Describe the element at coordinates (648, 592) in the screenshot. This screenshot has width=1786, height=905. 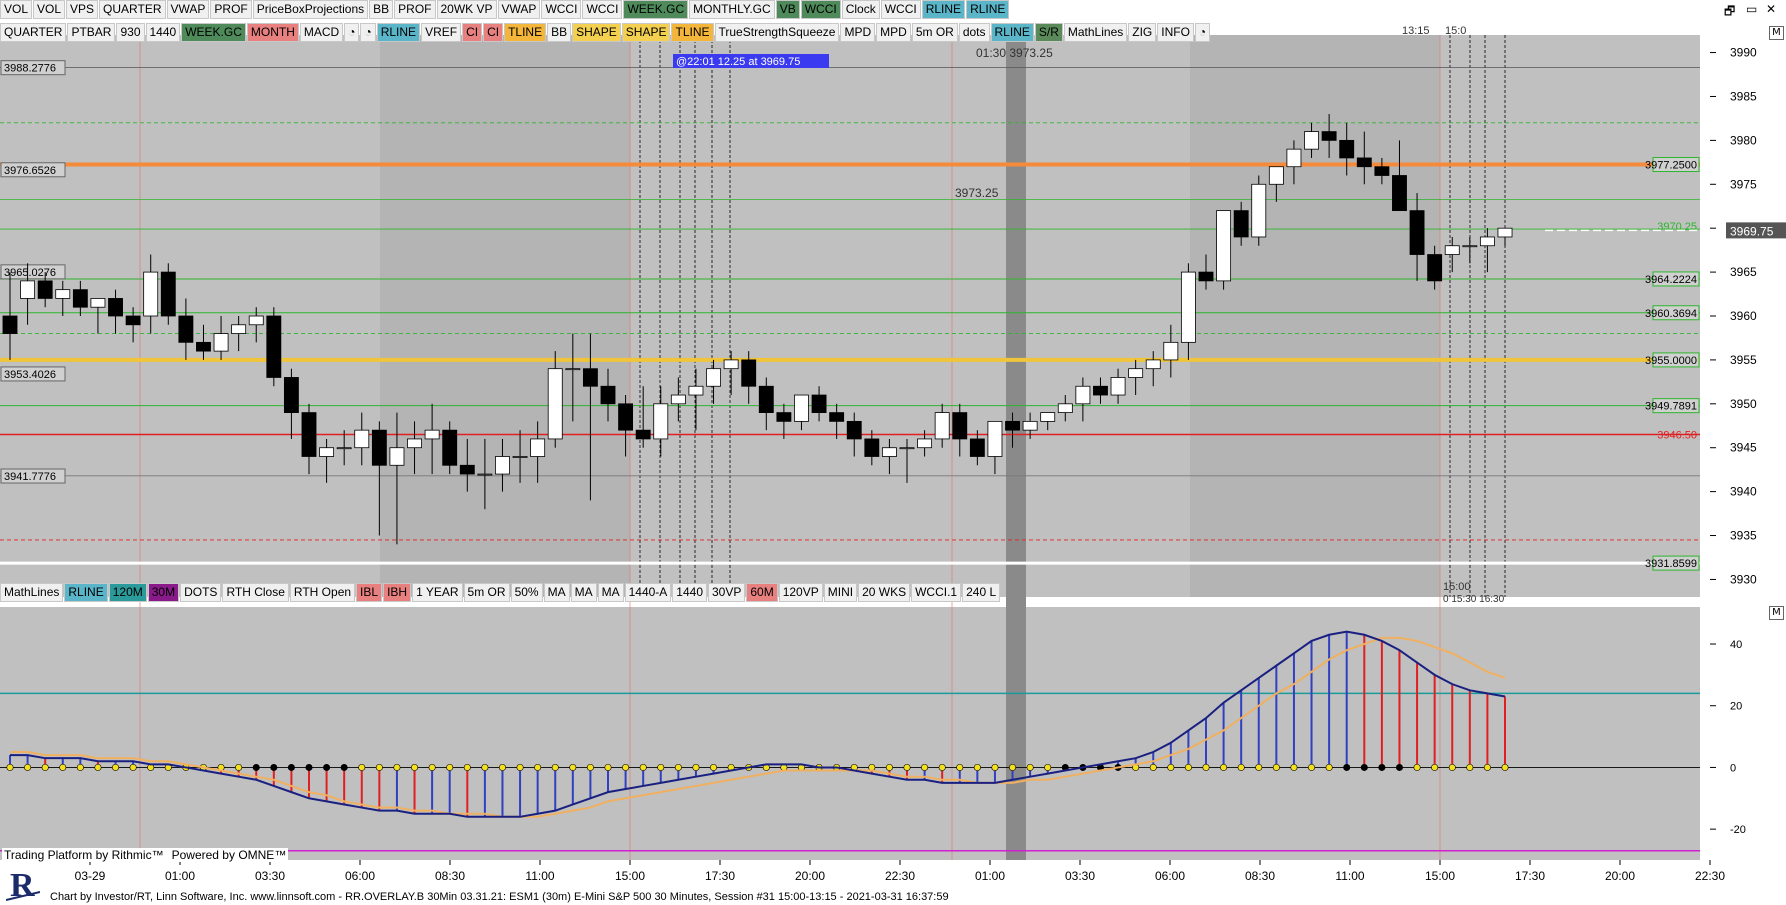
I see `toolbar3-button-15: 1440-A` at that location.